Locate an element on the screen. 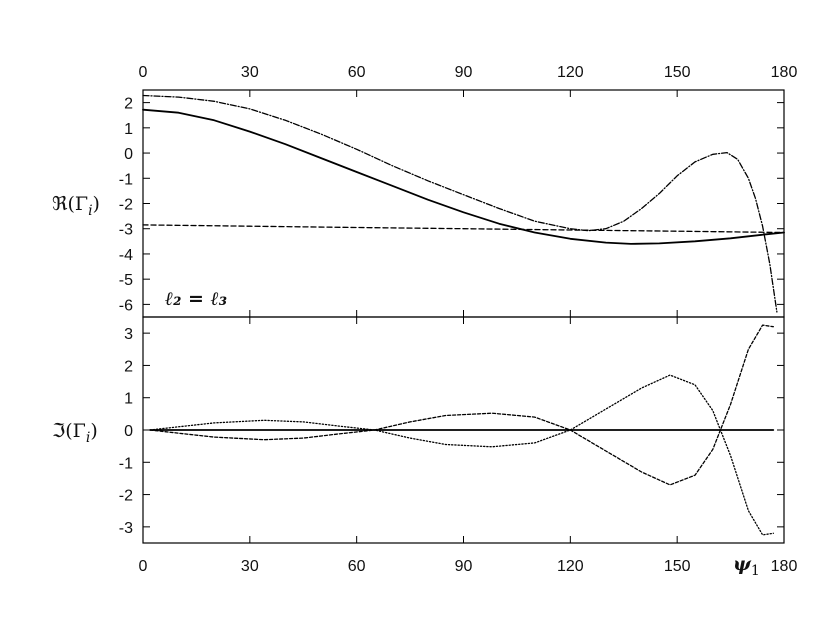 This screenshot has height=642, width=830. top-series-dashed-line is located at coordinates (463, 229).